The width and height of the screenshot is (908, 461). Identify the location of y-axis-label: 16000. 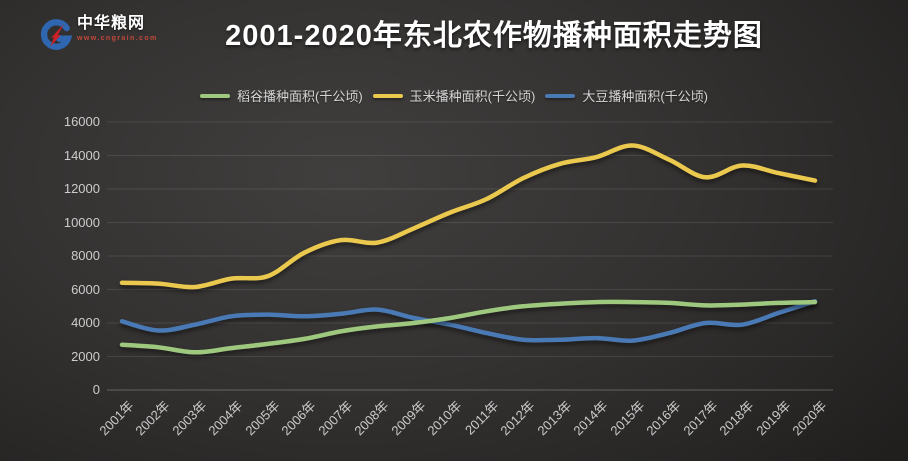
(81, 121).